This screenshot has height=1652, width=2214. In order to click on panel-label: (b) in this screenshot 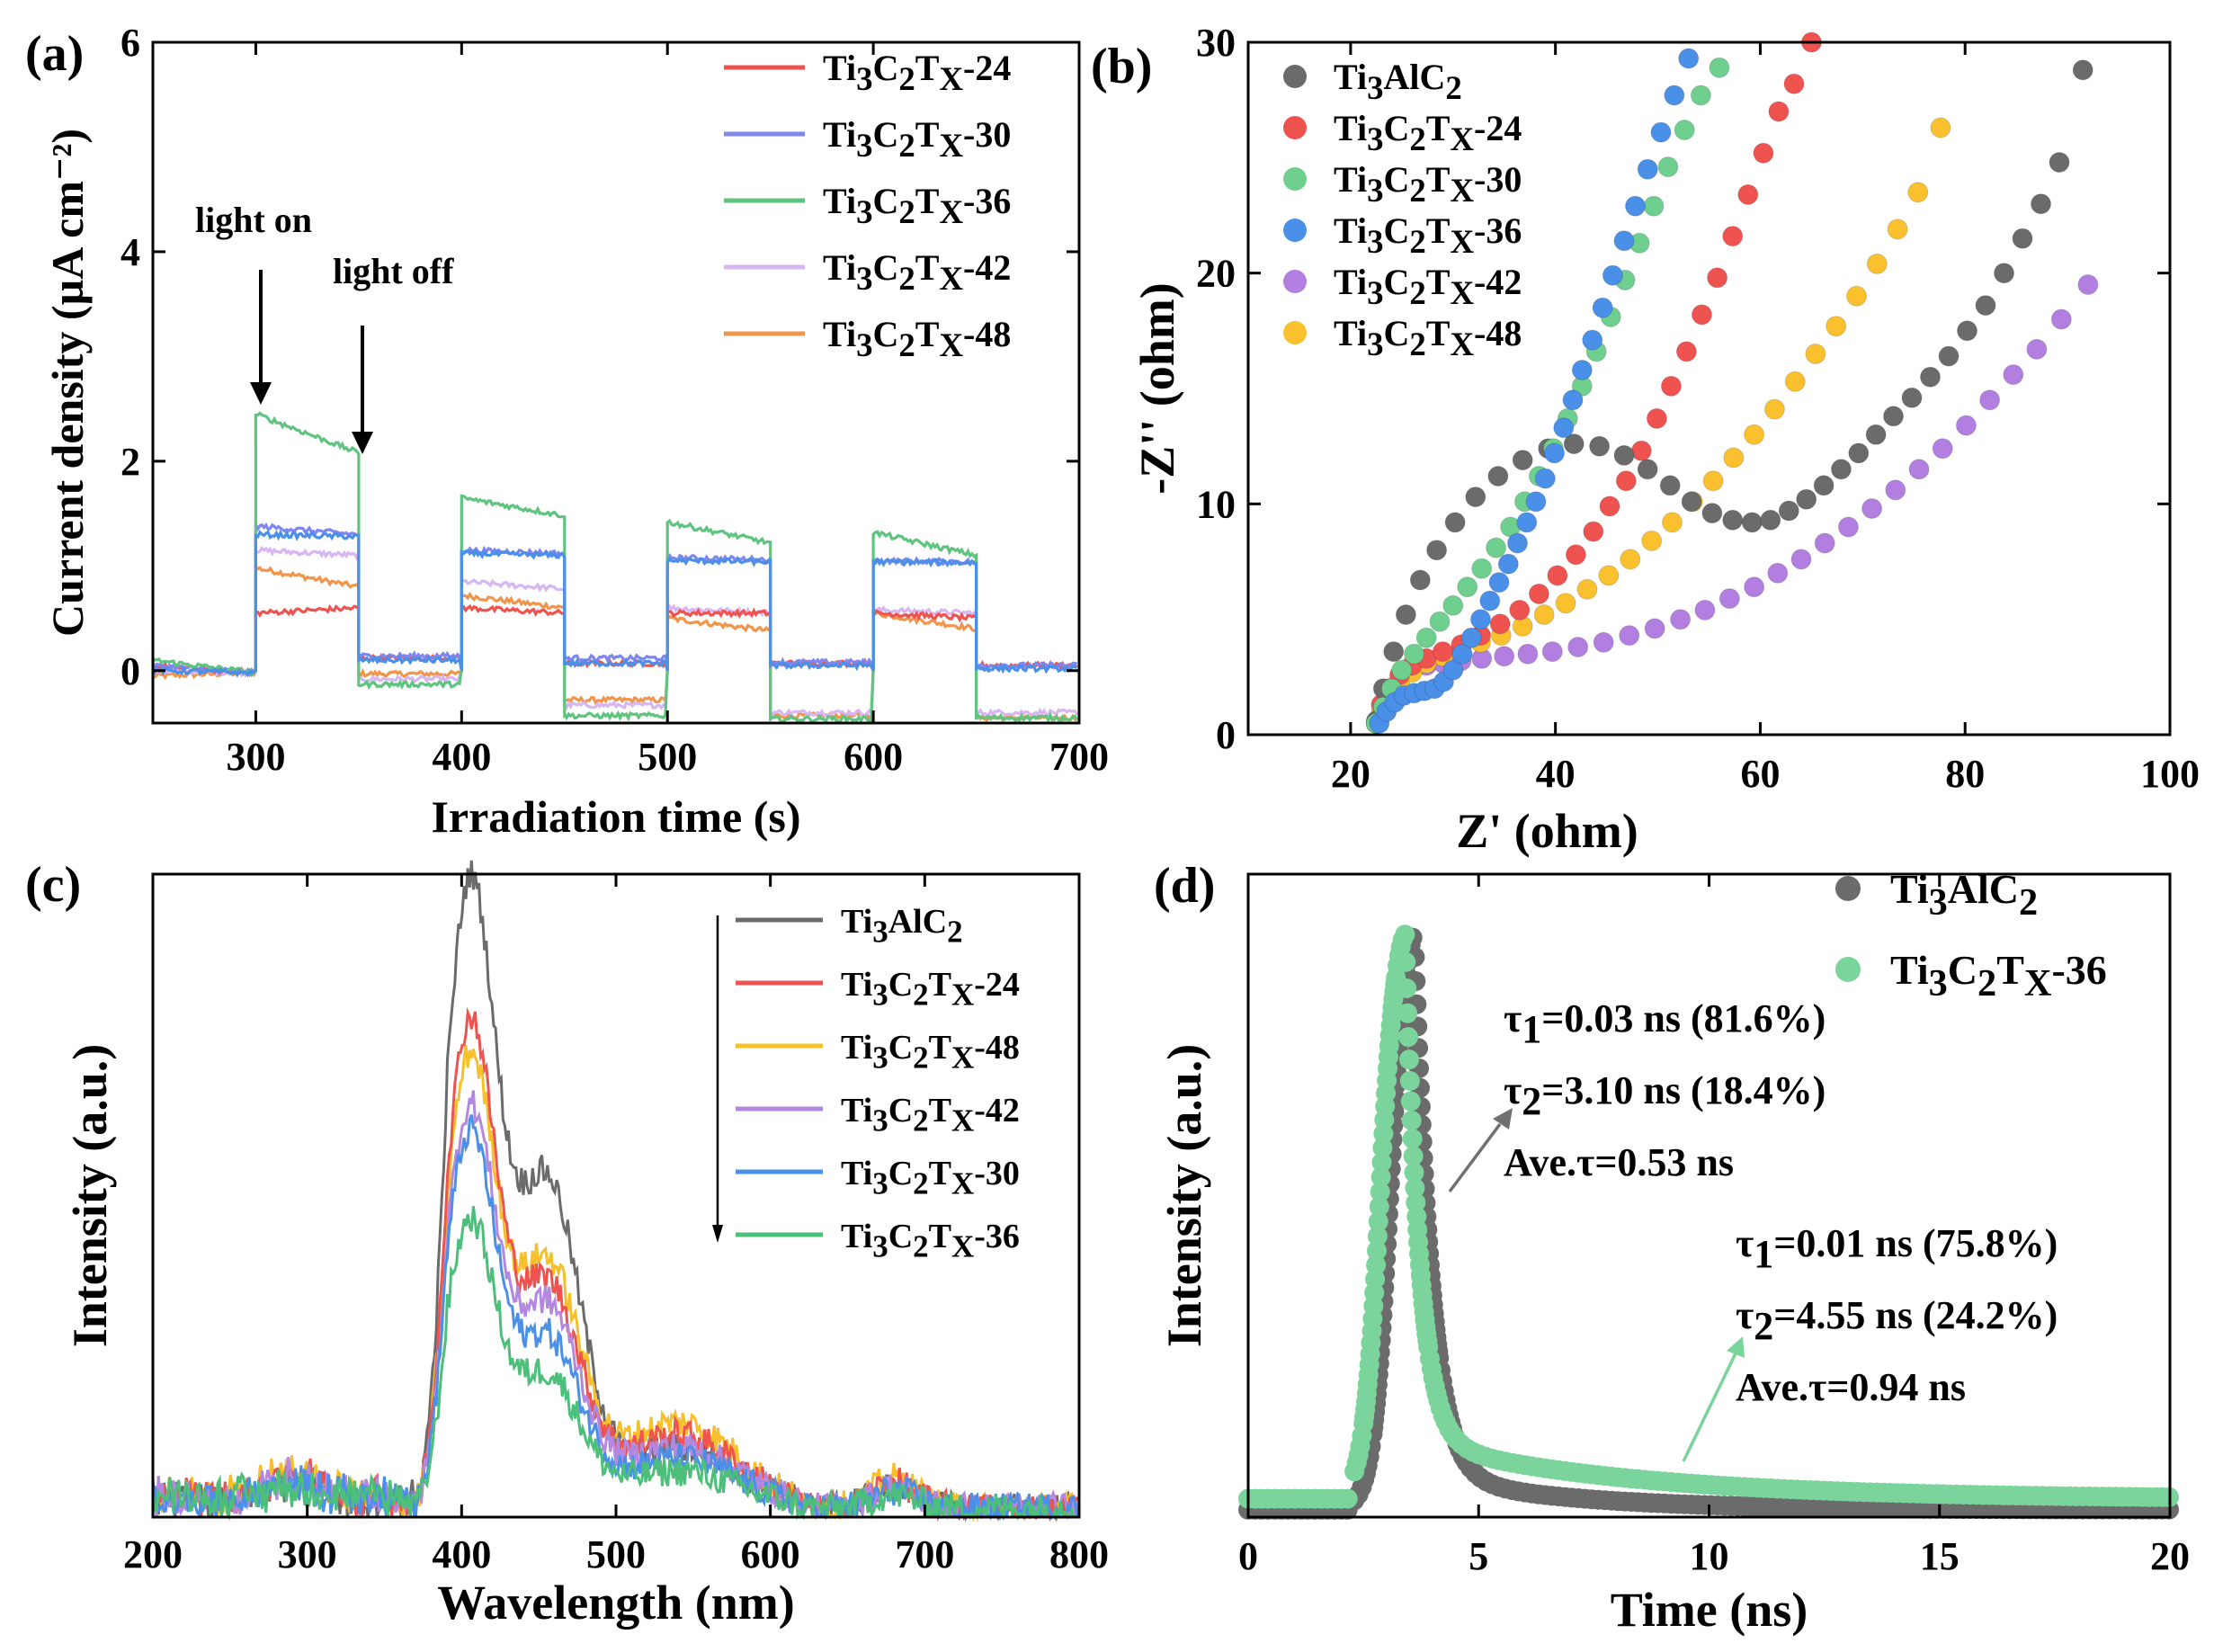, I will do `click(1121, 66)`.